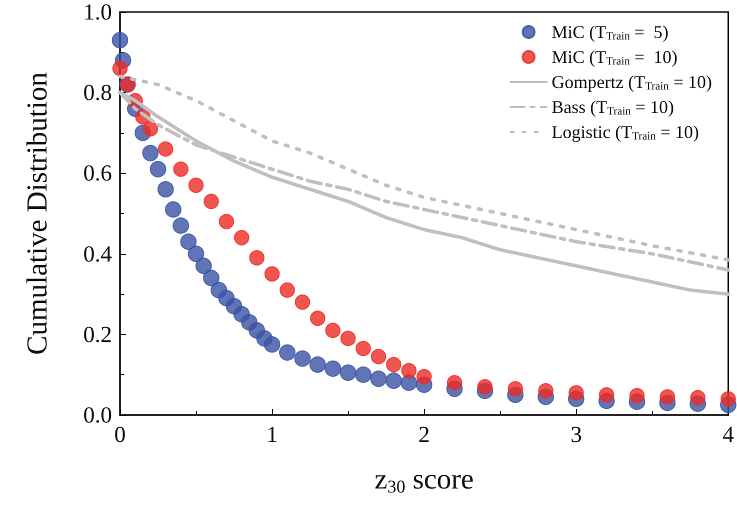  What do you see at coordinates (728, 434) in the screenshot?
I see `x-tick-label: 4` at bounding box center [728, 434].